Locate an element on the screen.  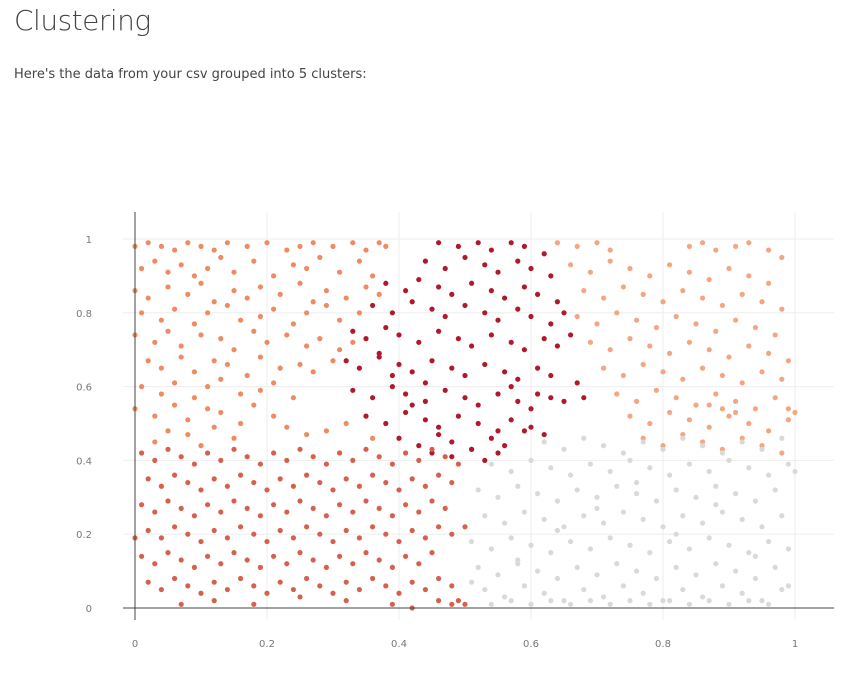
page-title: Clustering is located at coordinates (82, 20).